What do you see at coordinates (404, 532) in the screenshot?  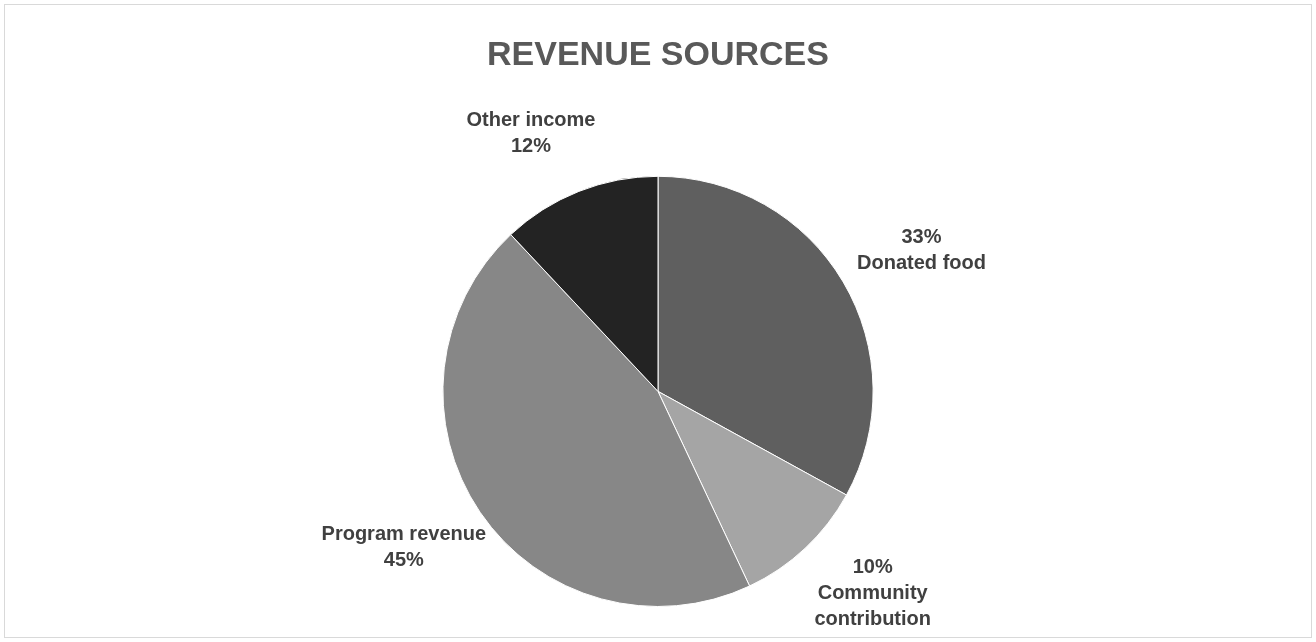 I see `slice-label: Program revenue` at bounding box center [404, 532].